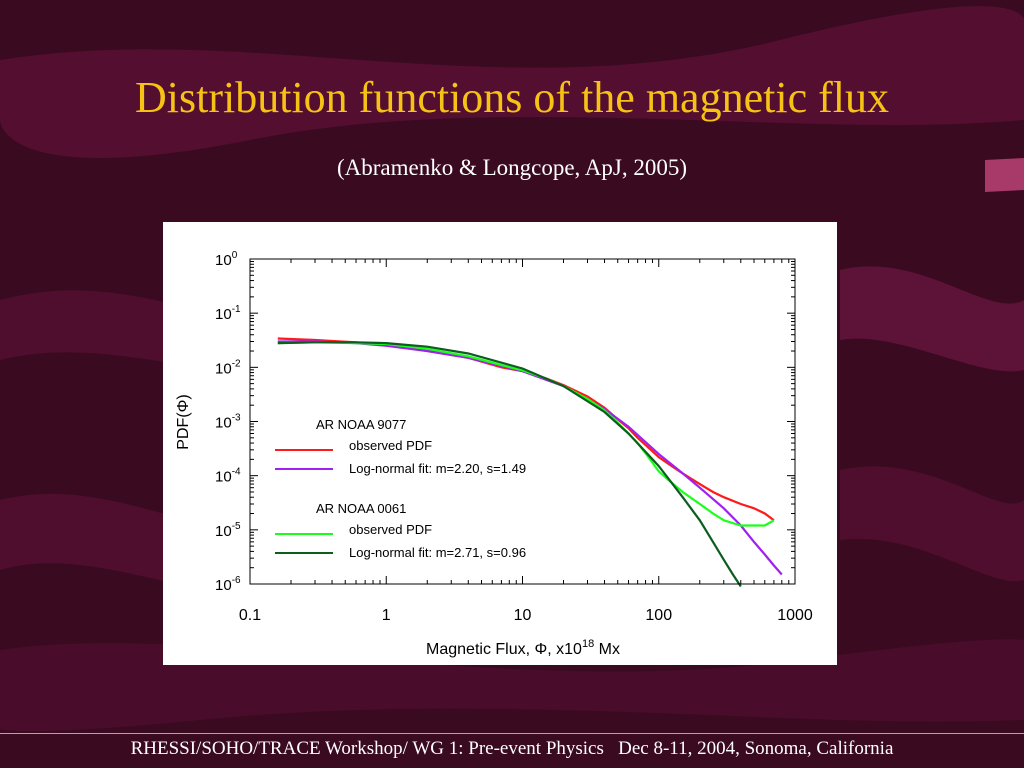 This screenshot has width=1024, height=768. Describe the element at coordinates (390, 529) in the screenshot. I see `legend-label-0061-observed: observed PDF` at that location.